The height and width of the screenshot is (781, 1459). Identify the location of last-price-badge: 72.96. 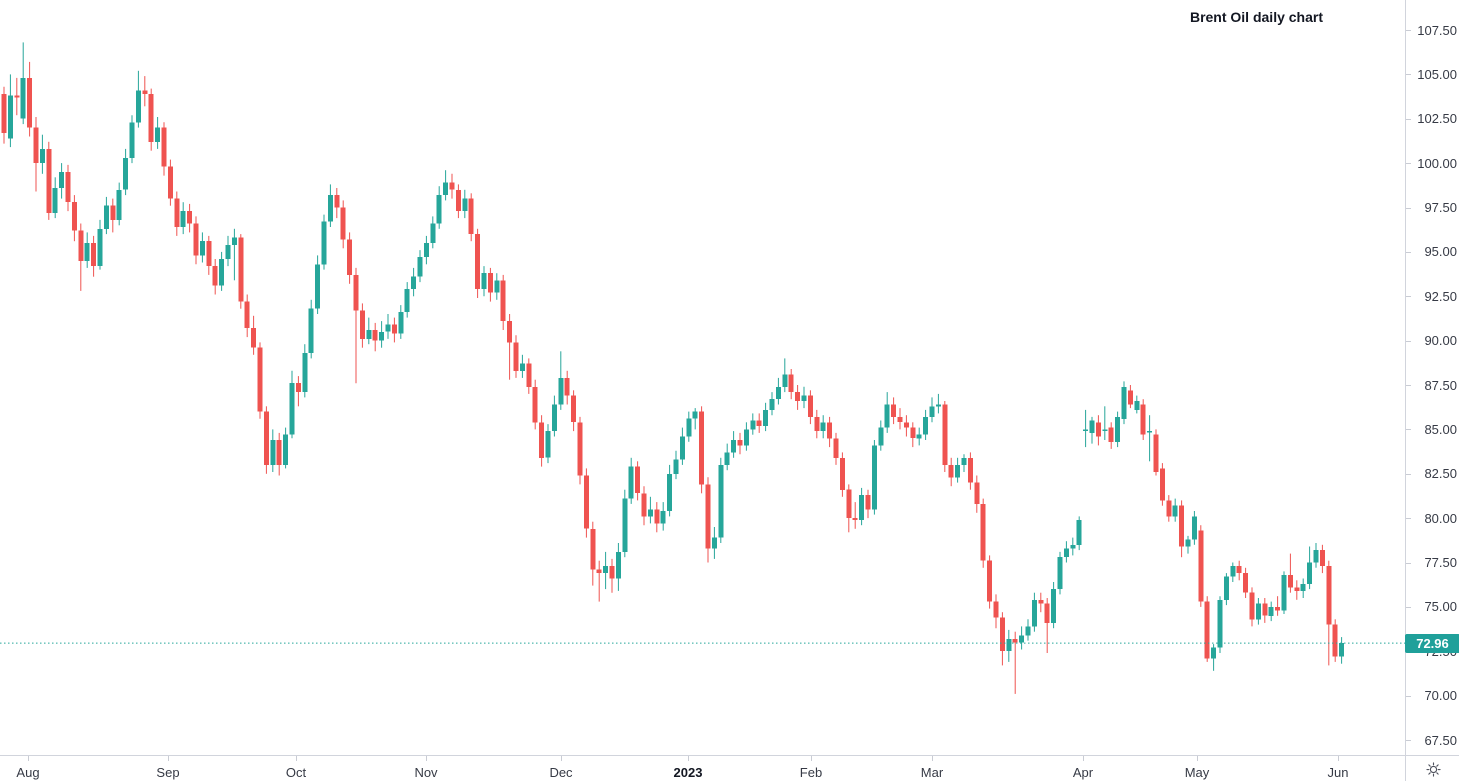
(1432, 643).